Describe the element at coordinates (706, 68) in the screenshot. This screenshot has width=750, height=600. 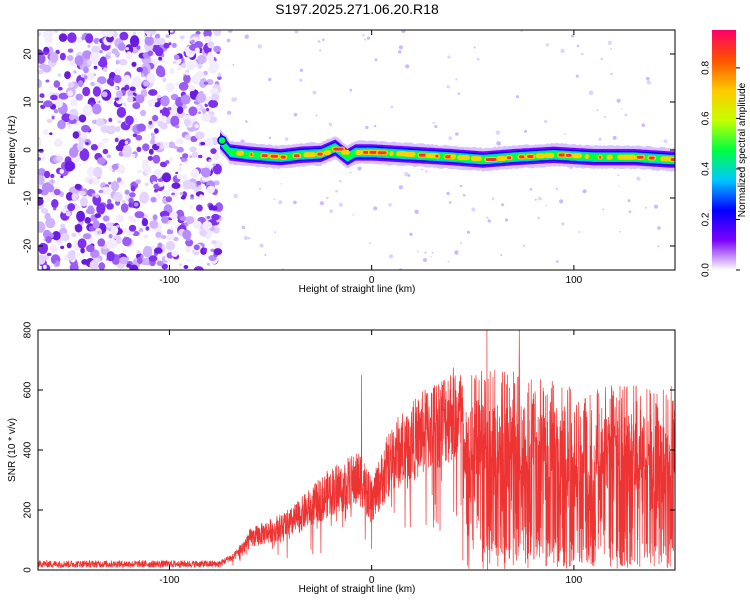
I see `colorbar-tick-label: 0.8` at that location.